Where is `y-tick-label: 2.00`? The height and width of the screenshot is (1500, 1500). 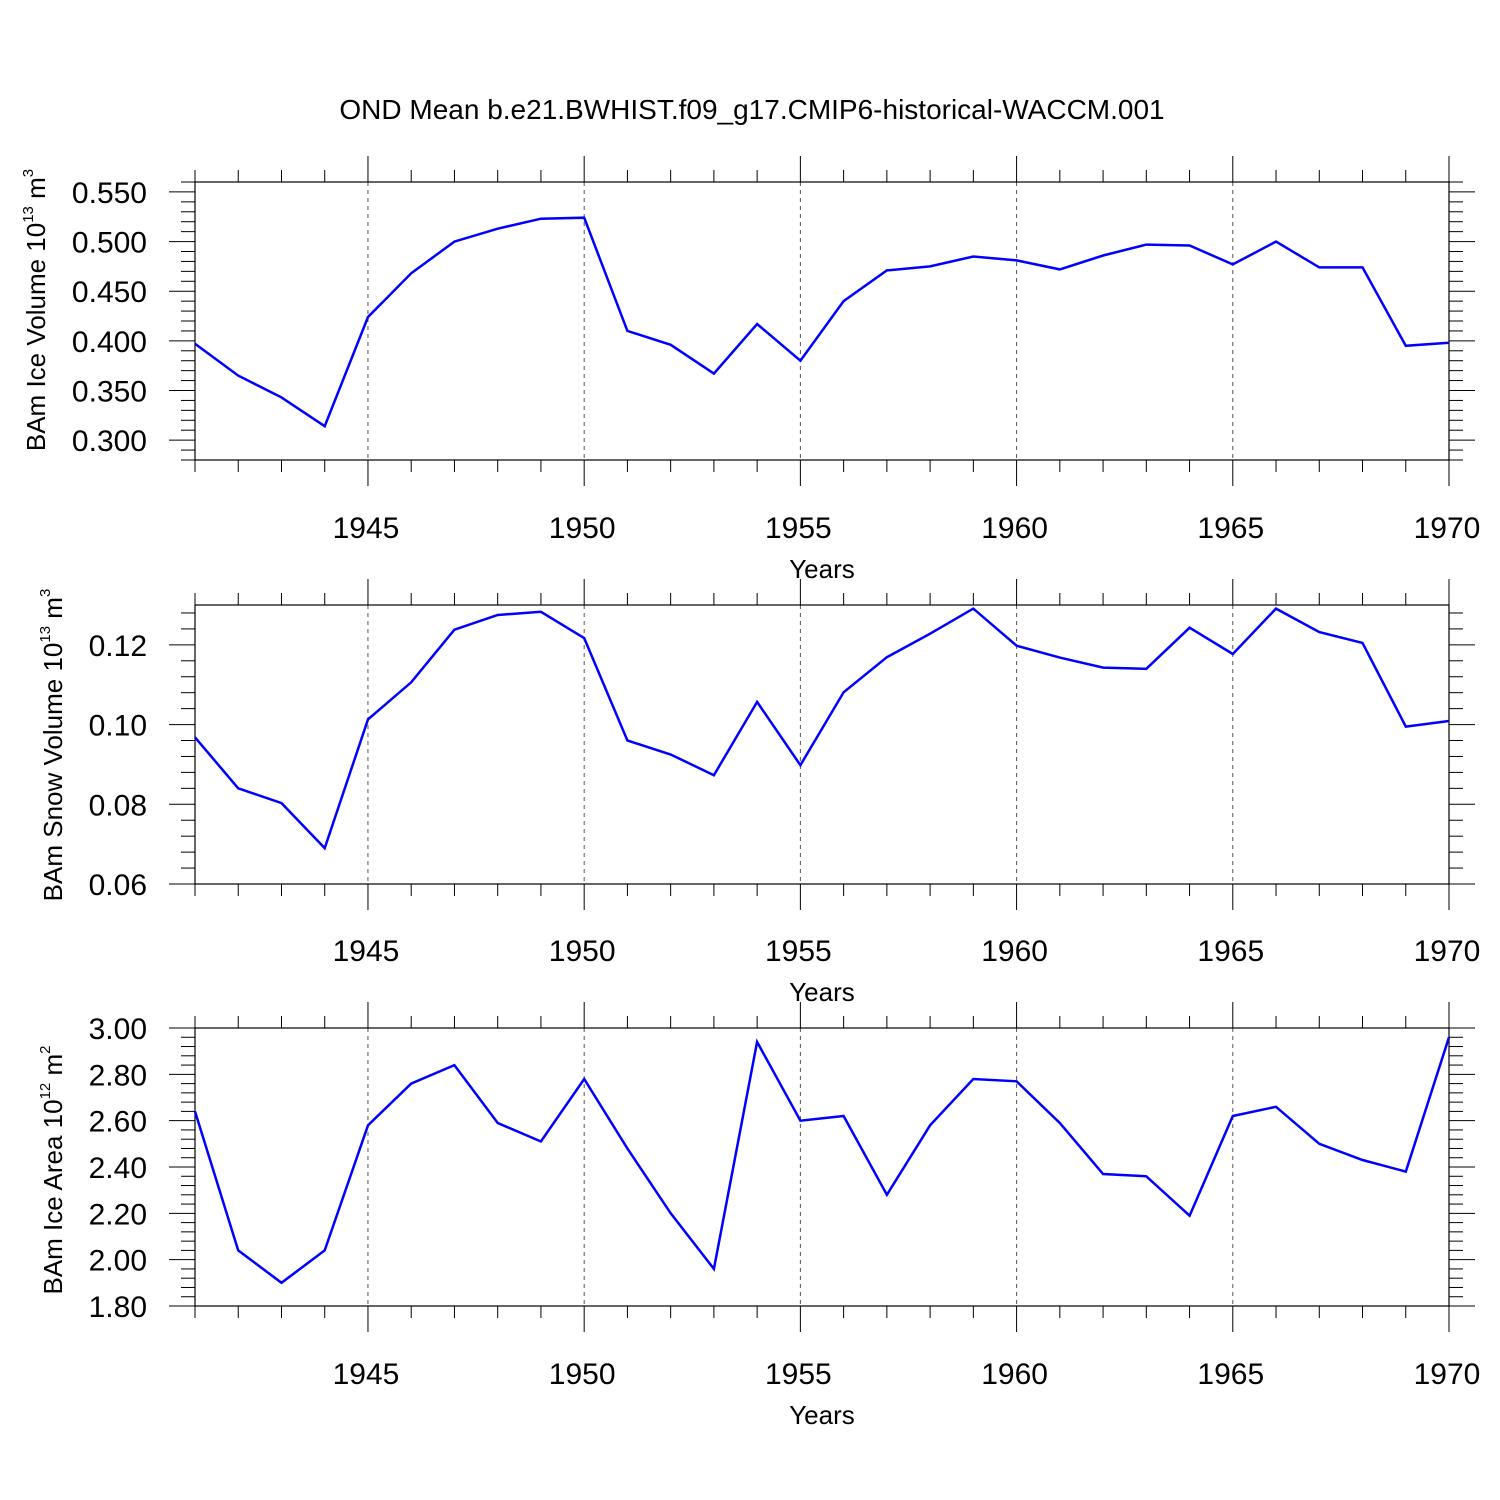 y-tick-label: 2.00 is located at coordinates (118, 1261).